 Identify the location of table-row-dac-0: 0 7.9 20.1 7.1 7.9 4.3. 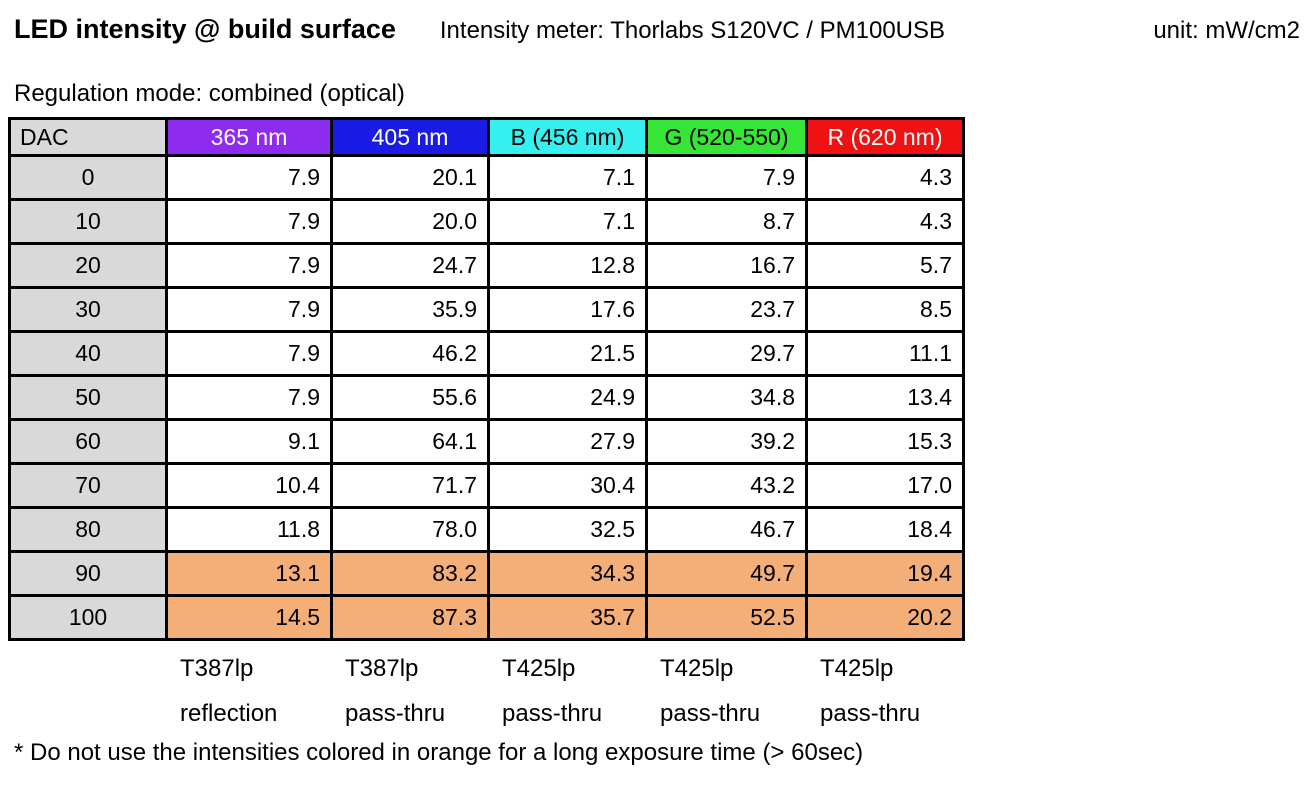
(486, 177).